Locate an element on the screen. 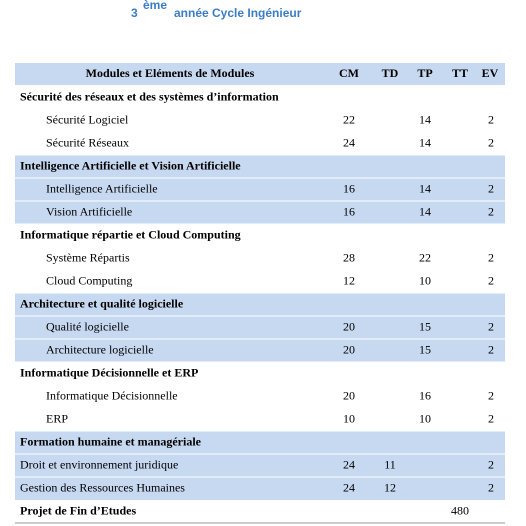 This screenshot has height=526, width=526. header-row is located at coordinates (260, 74).